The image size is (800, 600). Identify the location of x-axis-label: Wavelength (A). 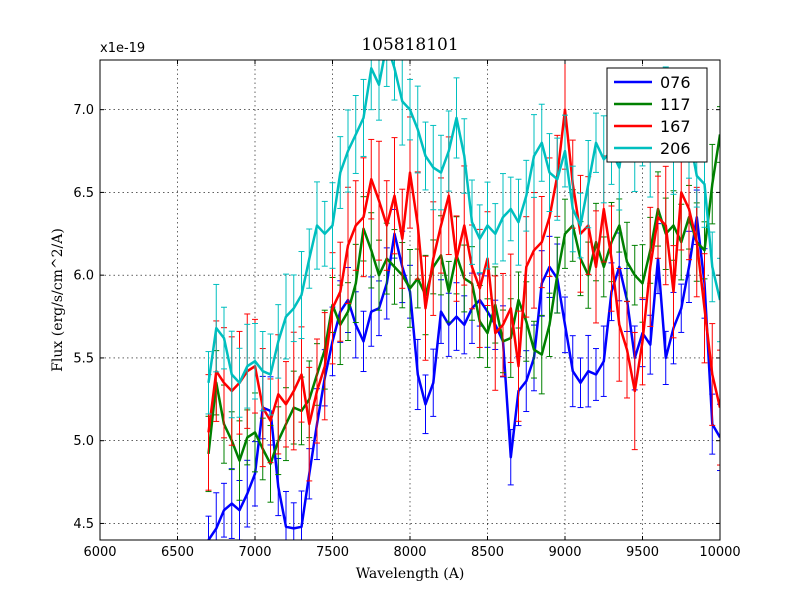
(410, 574).